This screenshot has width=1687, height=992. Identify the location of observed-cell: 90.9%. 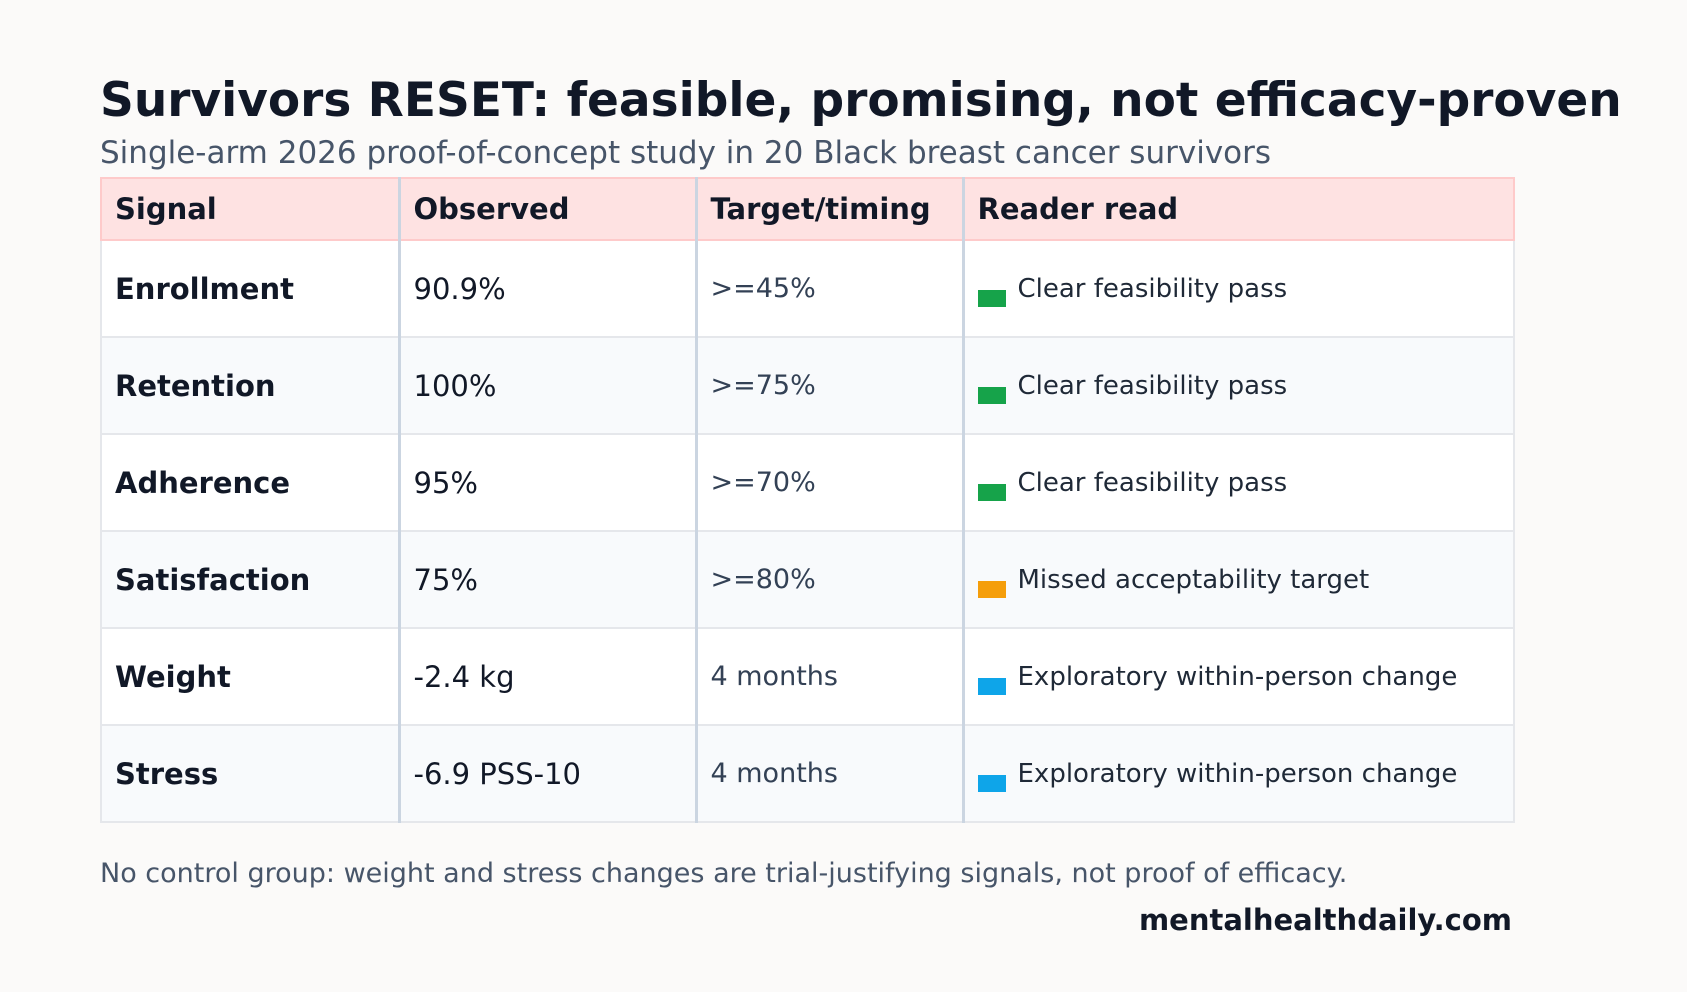
(546, 288).